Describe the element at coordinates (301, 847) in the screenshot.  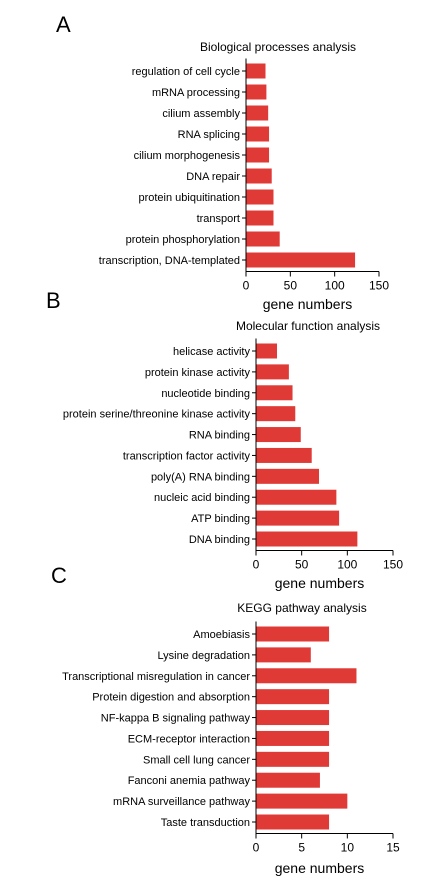
I see `x-tick-label: 5` at that location.